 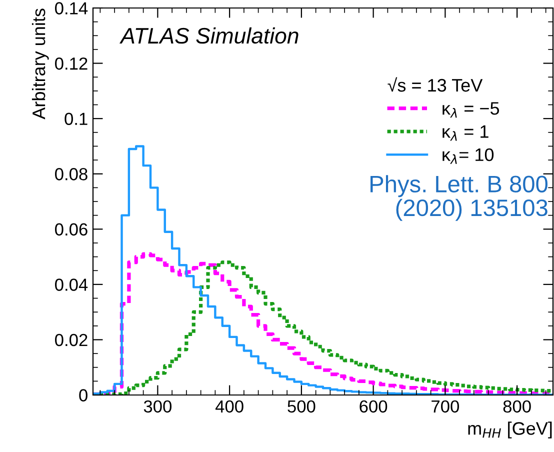 What do you see at coordinates (510, 430) in the screenshot?
I see `x-axis-title: m$_{HH}$ [GeV]` at bounding box center [510, 430].